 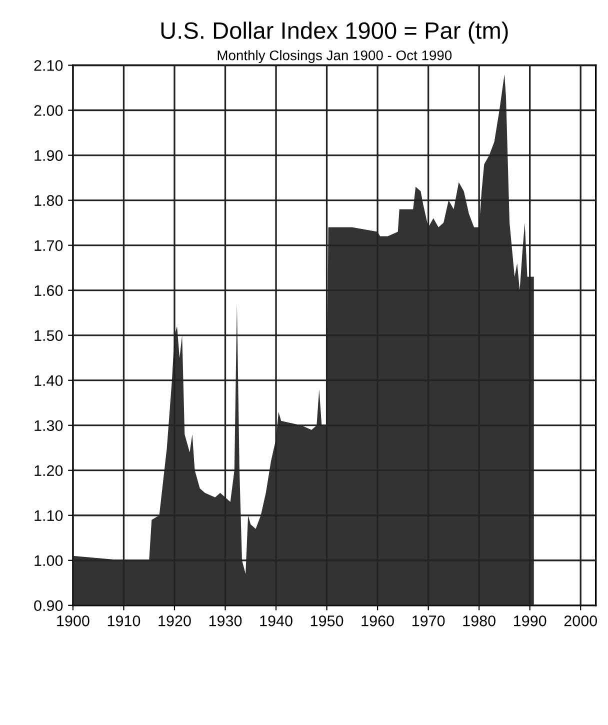 I want to click on x-tick-label: 1970, so click(x=428, y=621).